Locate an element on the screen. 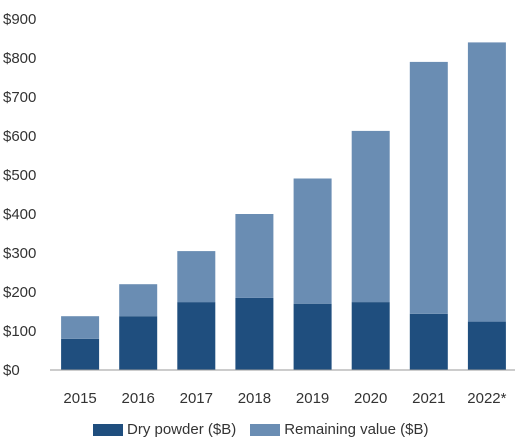  x-tick-label: 2016 is located at coordinates (138, 398).